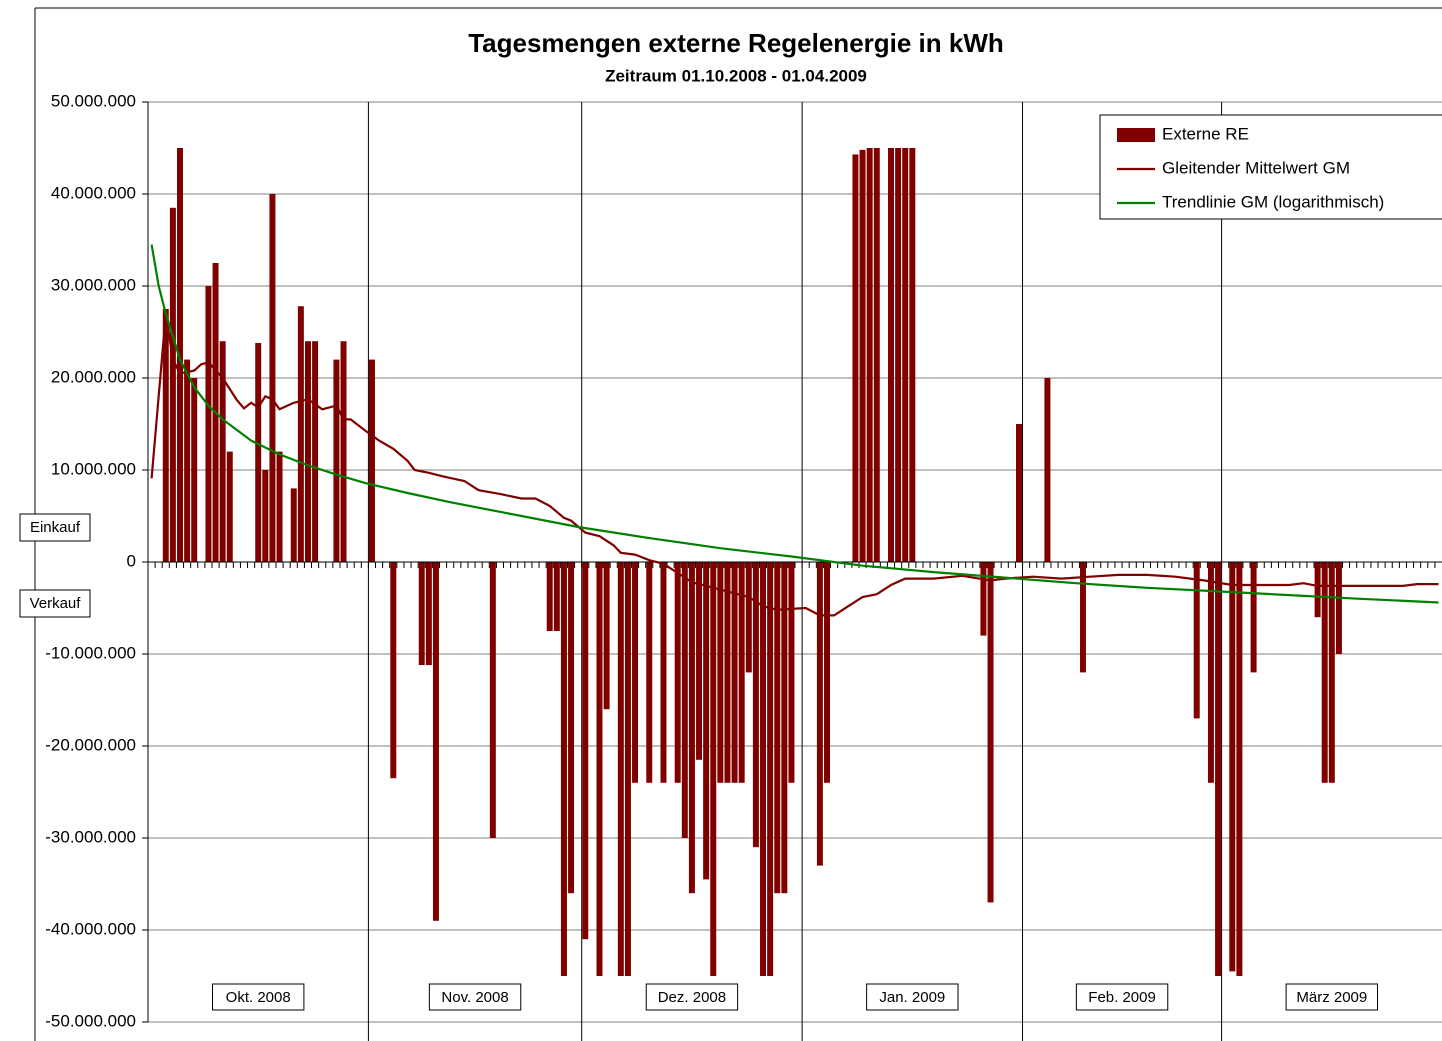  Describe the element at coordinates (90, 652) in the screenshot. I see `y-tick-label: -10.000.000` at that location.